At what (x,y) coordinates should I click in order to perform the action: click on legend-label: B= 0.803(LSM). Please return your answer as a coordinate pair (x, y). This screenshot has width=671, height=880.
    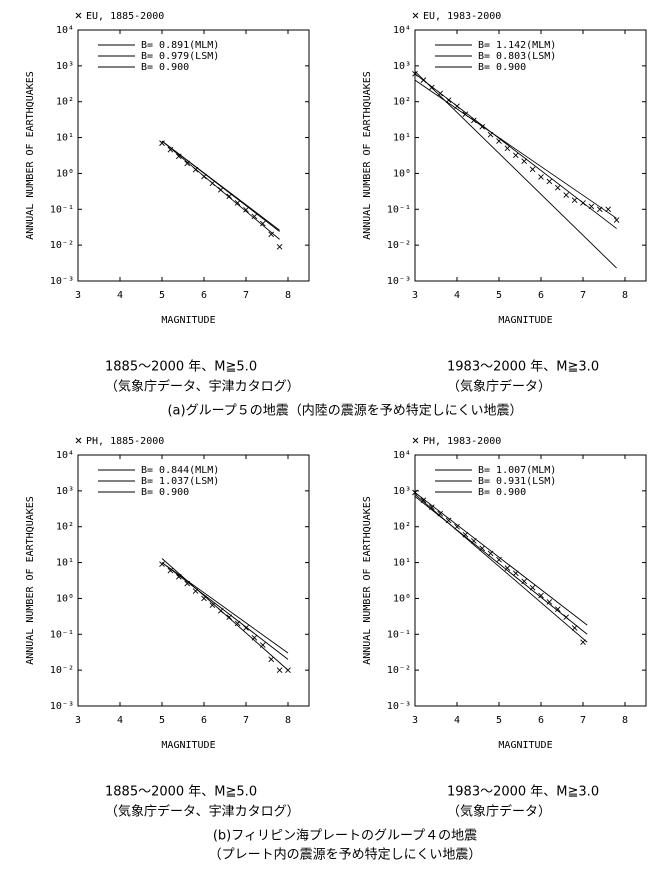
    Looking at the image, I should click on (517, 56).